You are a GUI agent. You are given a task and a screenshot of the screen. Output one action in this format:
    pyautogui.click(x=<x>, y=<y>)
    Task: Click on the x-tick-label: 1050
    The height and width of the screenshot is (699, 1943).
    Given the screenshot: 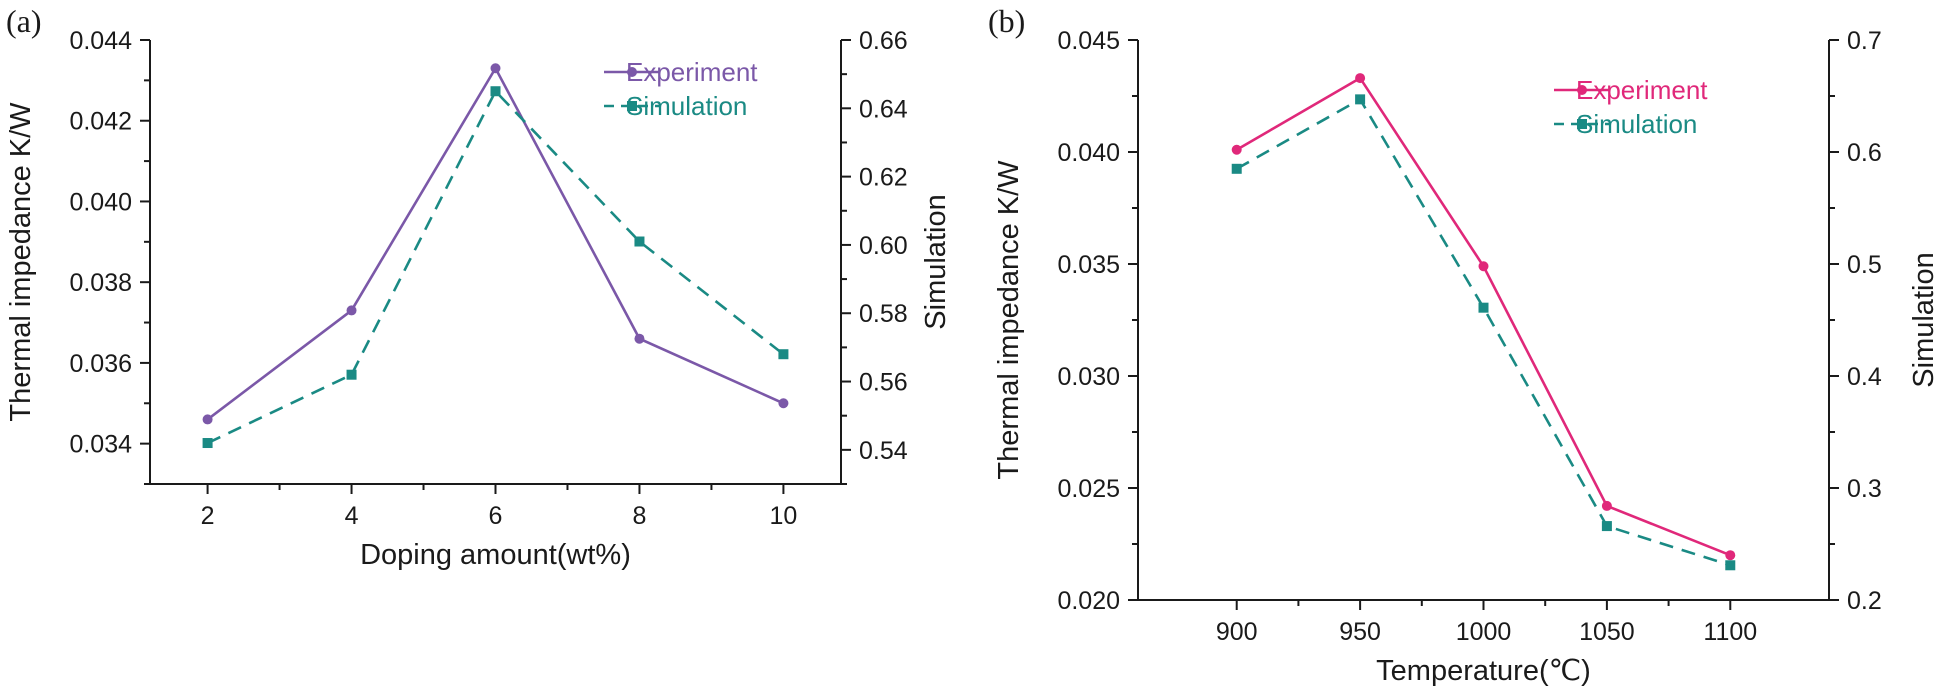 What is the action you would take?
    pyautogui.click(x=1607, y=632)
    